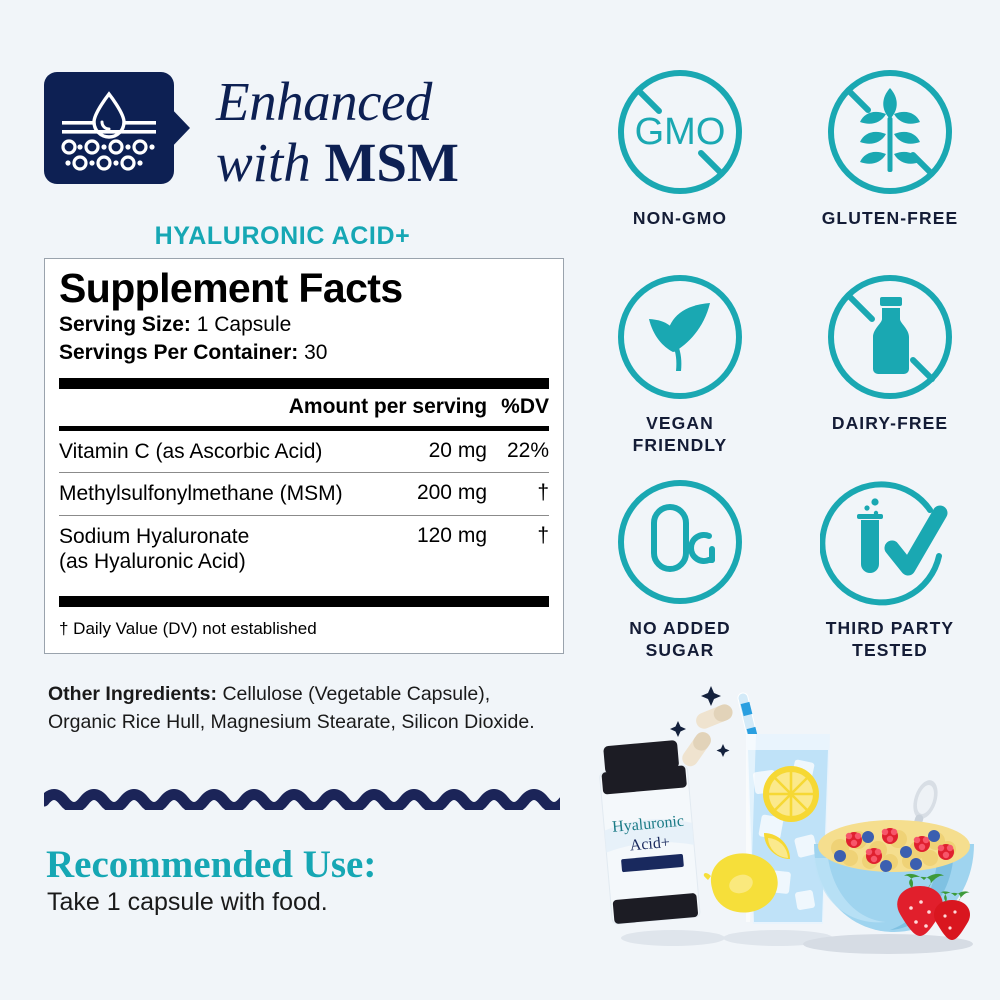 Image resolution: width=1000 pixels, height=1000 pixels. I want to click on divider-medium, so click(304, 429).